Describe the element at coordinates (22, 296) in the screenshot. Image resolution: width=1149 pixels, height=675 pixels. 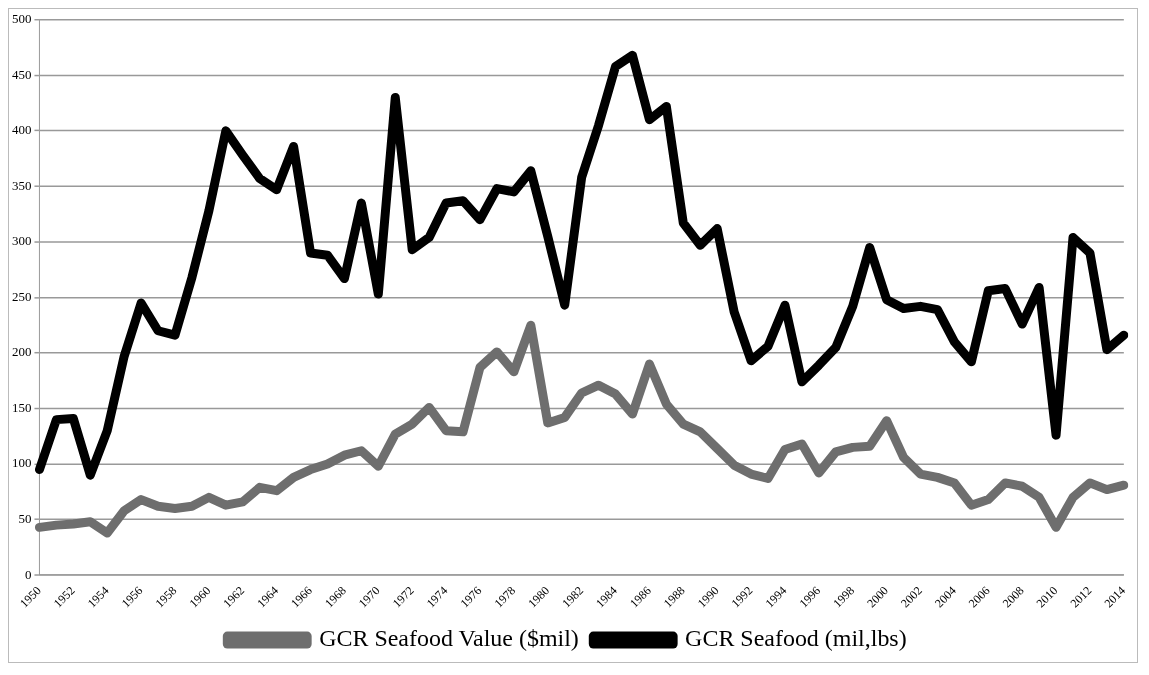
I see `y-tick-label: 250` at that location.